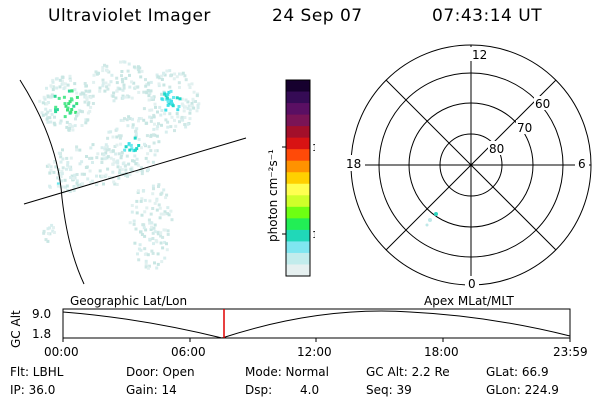  I want to click on time-label: 07:43:14 UT, so click(487, 16).